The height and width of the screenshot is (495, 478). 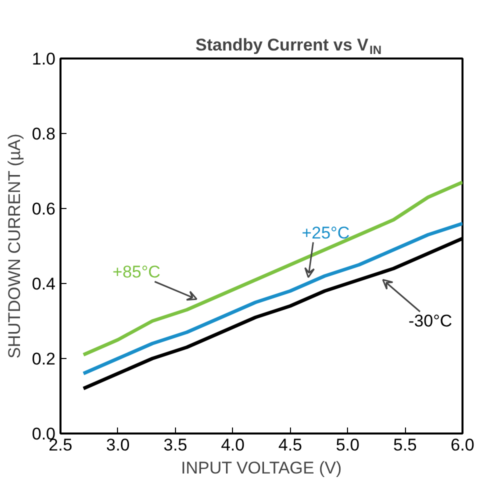 What do you see at coordinates (290, 445) in the screenshot?
I see `x-tick-label: 4.5` at bounding box center [290, 445].